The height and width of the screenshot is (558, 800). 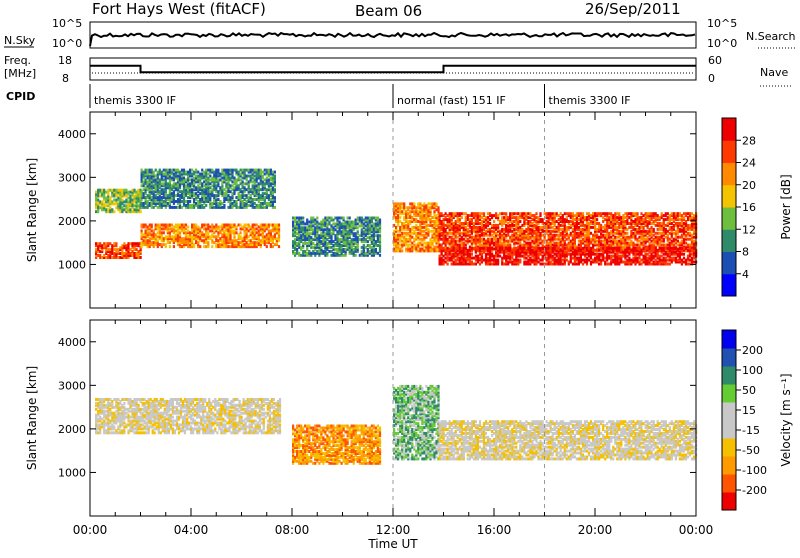 What do you see at coordinates (774, 72) in the screenshot?
I see `nave-label: Nave` at bounding box center [774, 72].